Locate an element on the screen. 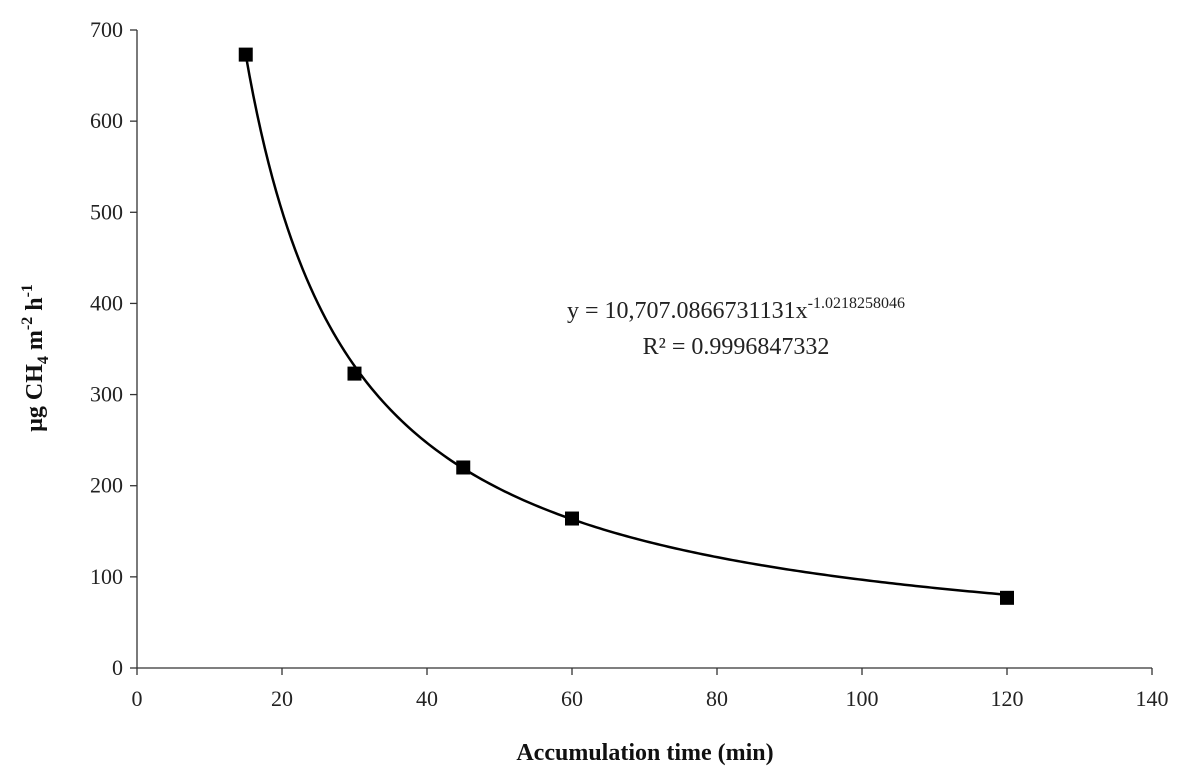  y-axis-title: µg CH4 m-2 h-1 is located at coordinates (35, 358).